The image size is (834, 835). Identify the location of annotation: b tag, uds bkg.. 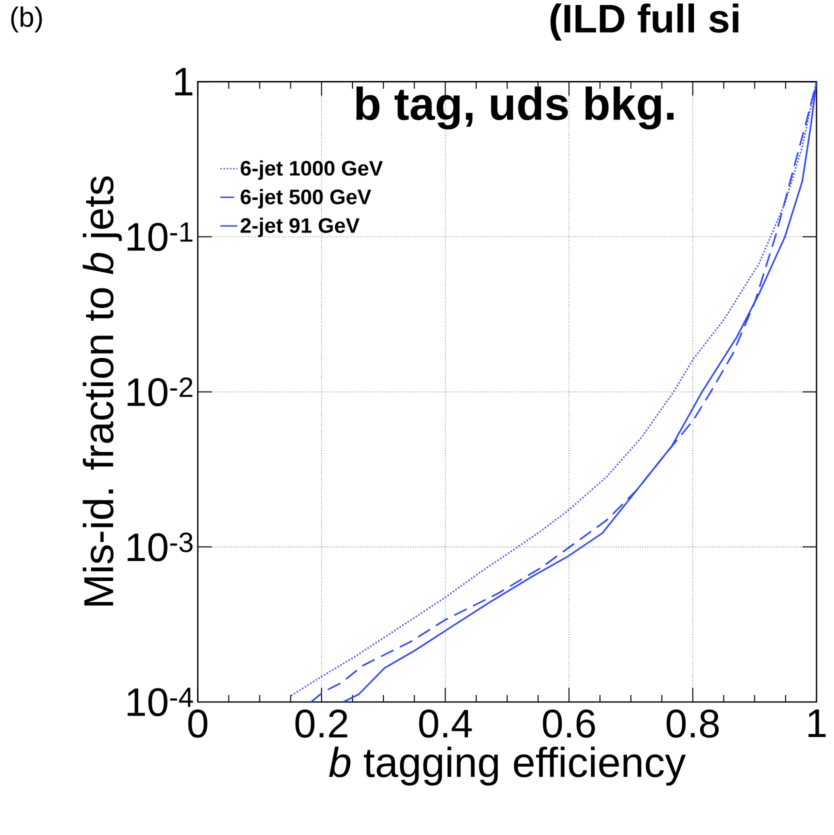
(515, 108).